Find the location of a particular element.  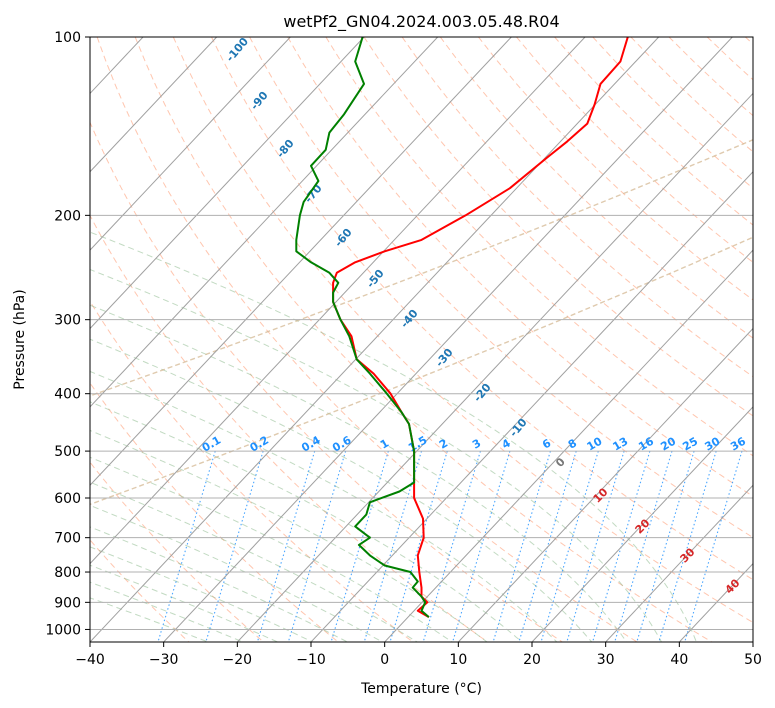

y-axis-label: Pressure (hPa) is located at coordinates (20, 339).